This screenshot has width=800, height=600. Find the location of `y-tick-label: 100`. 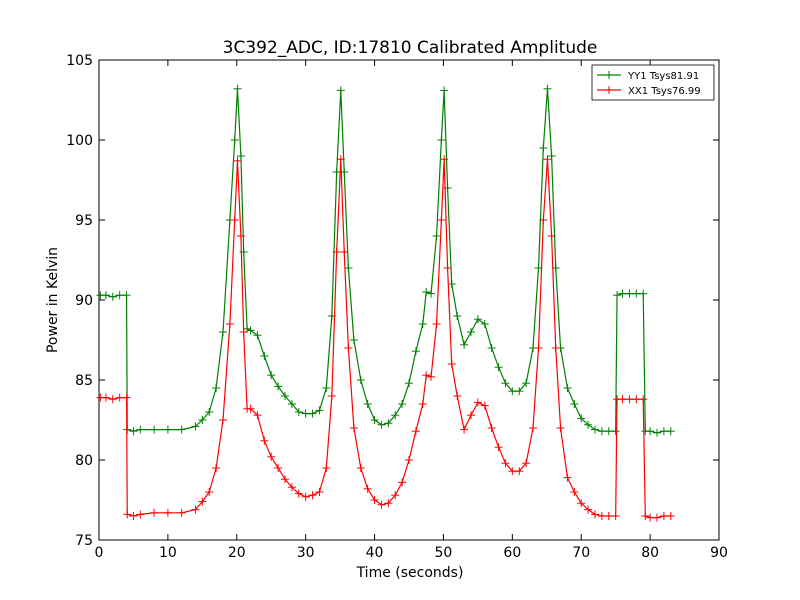

y-tick-label: 100 is located at coordinates (79, 141).